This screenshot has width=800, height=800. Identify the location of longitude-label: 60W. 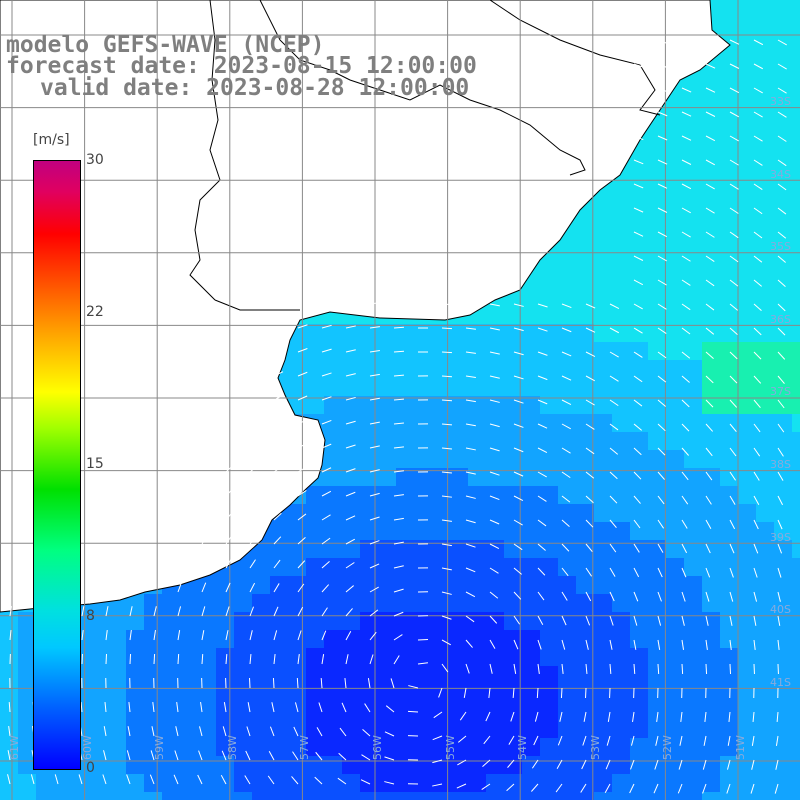
(87, 747).